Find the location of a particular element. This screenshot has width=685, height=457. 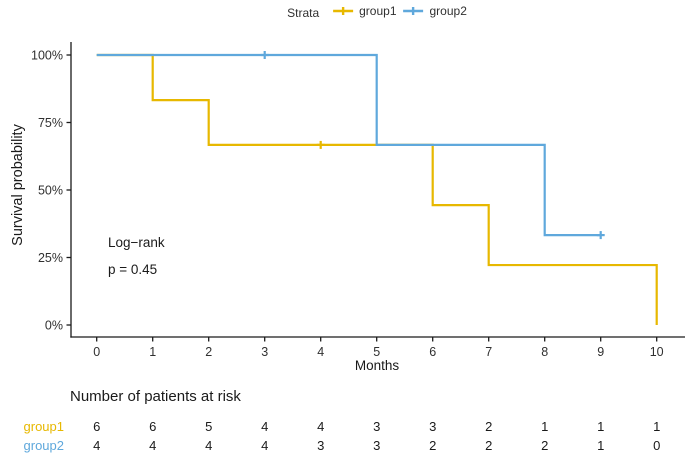

x-tick-label: 9 is located at coordinates (600, 352).